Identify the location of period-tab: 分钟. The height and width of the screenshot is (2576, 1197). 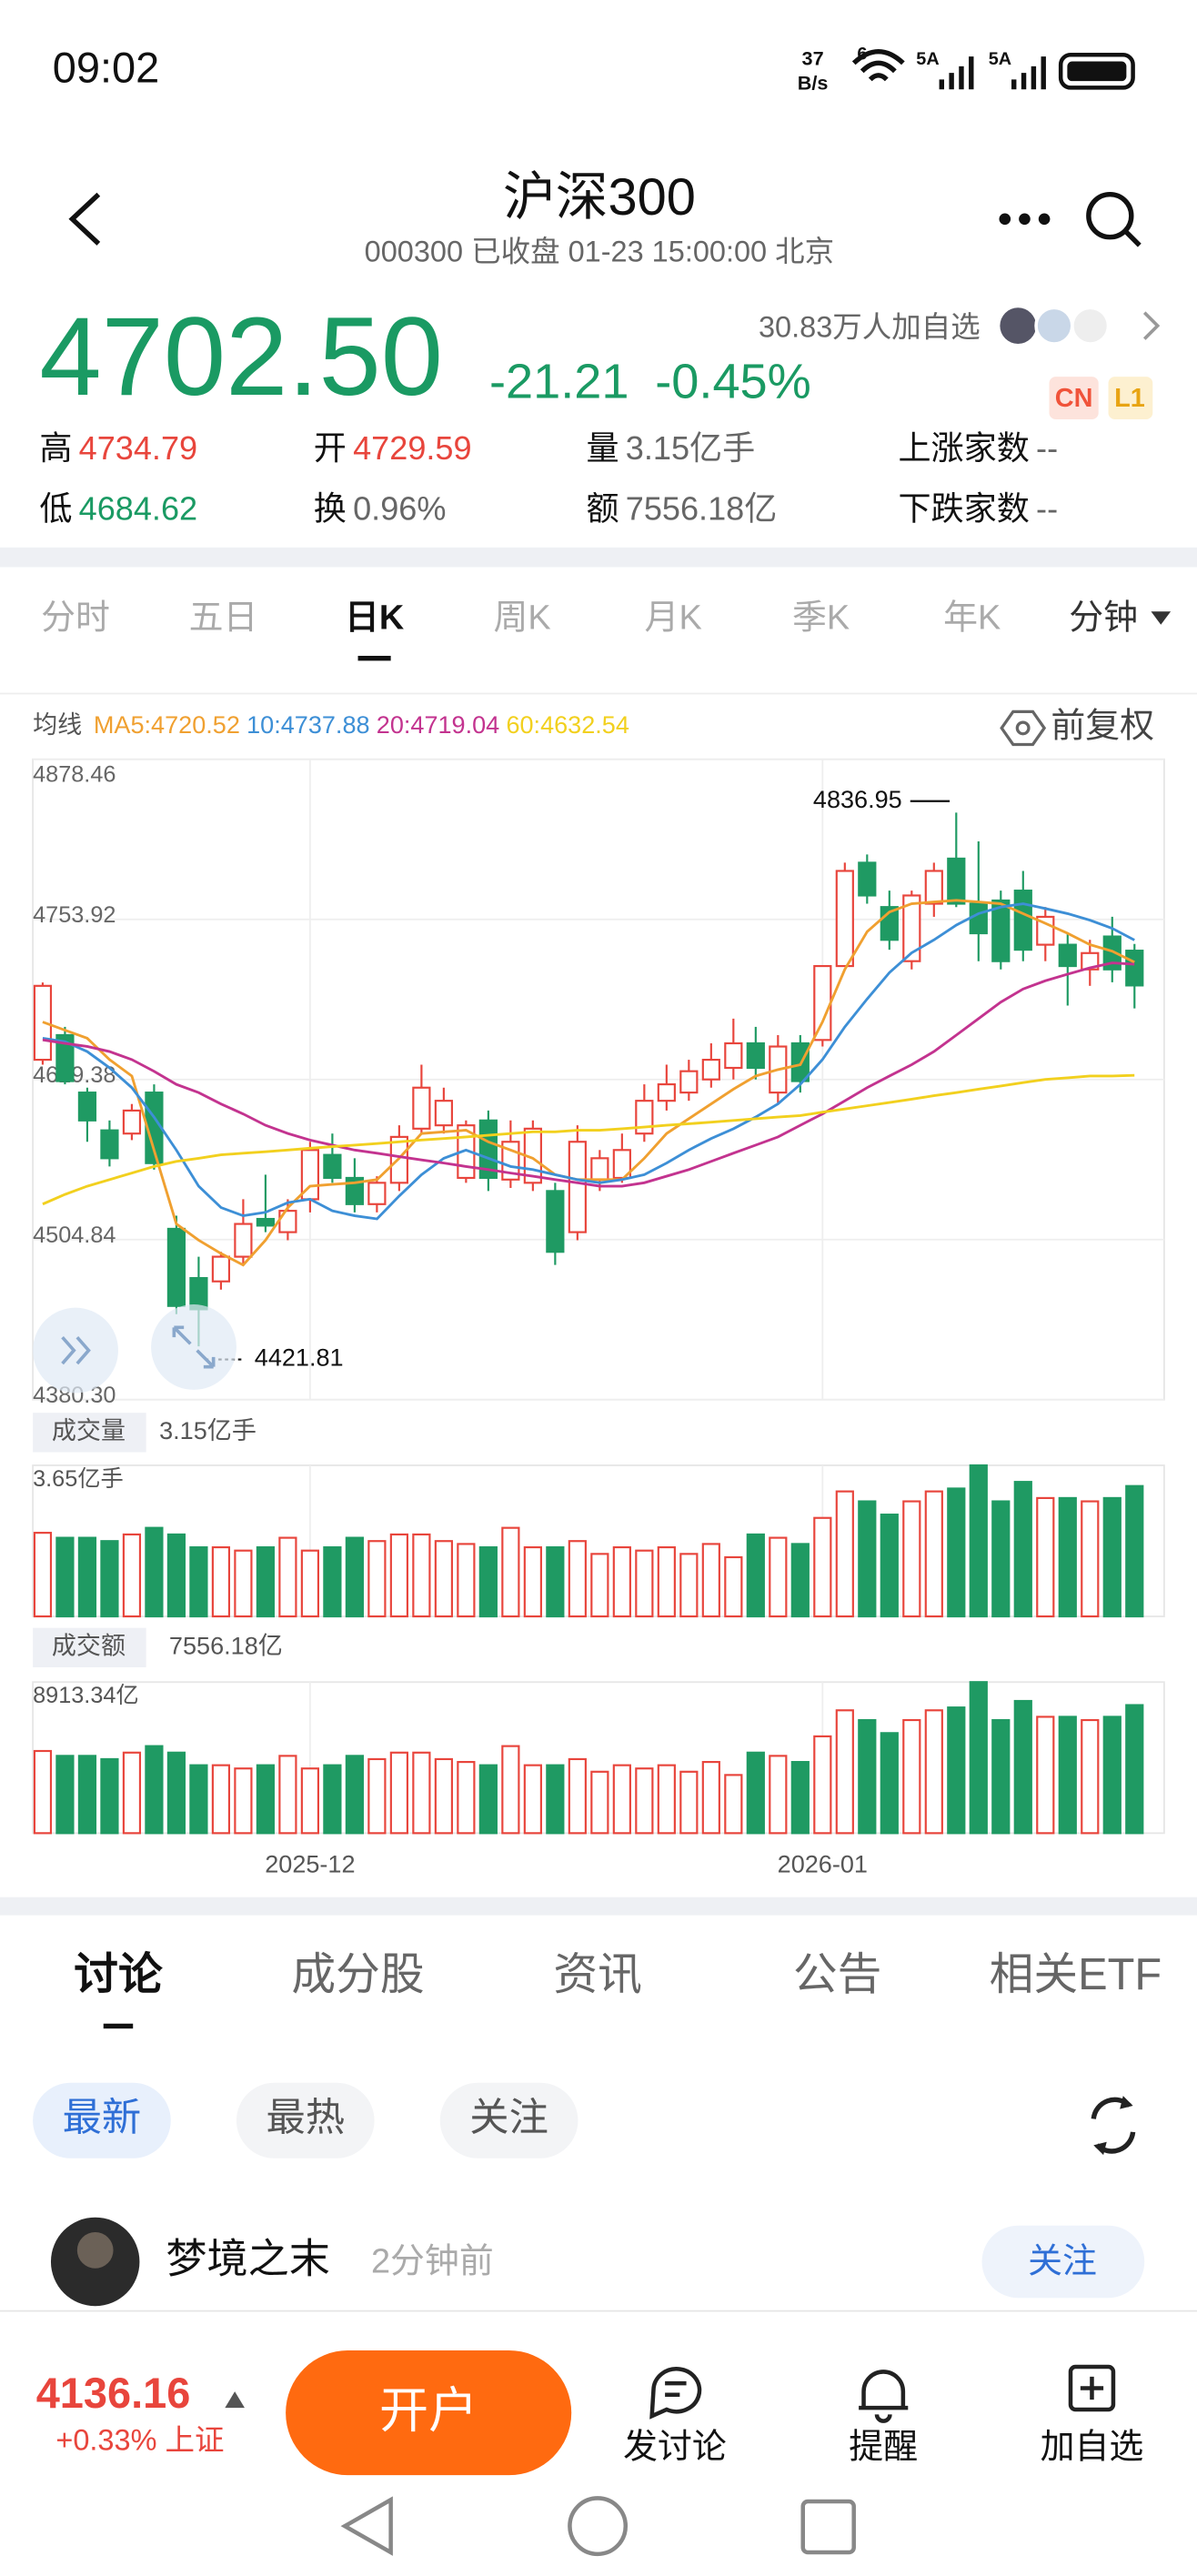
(1103, 618).